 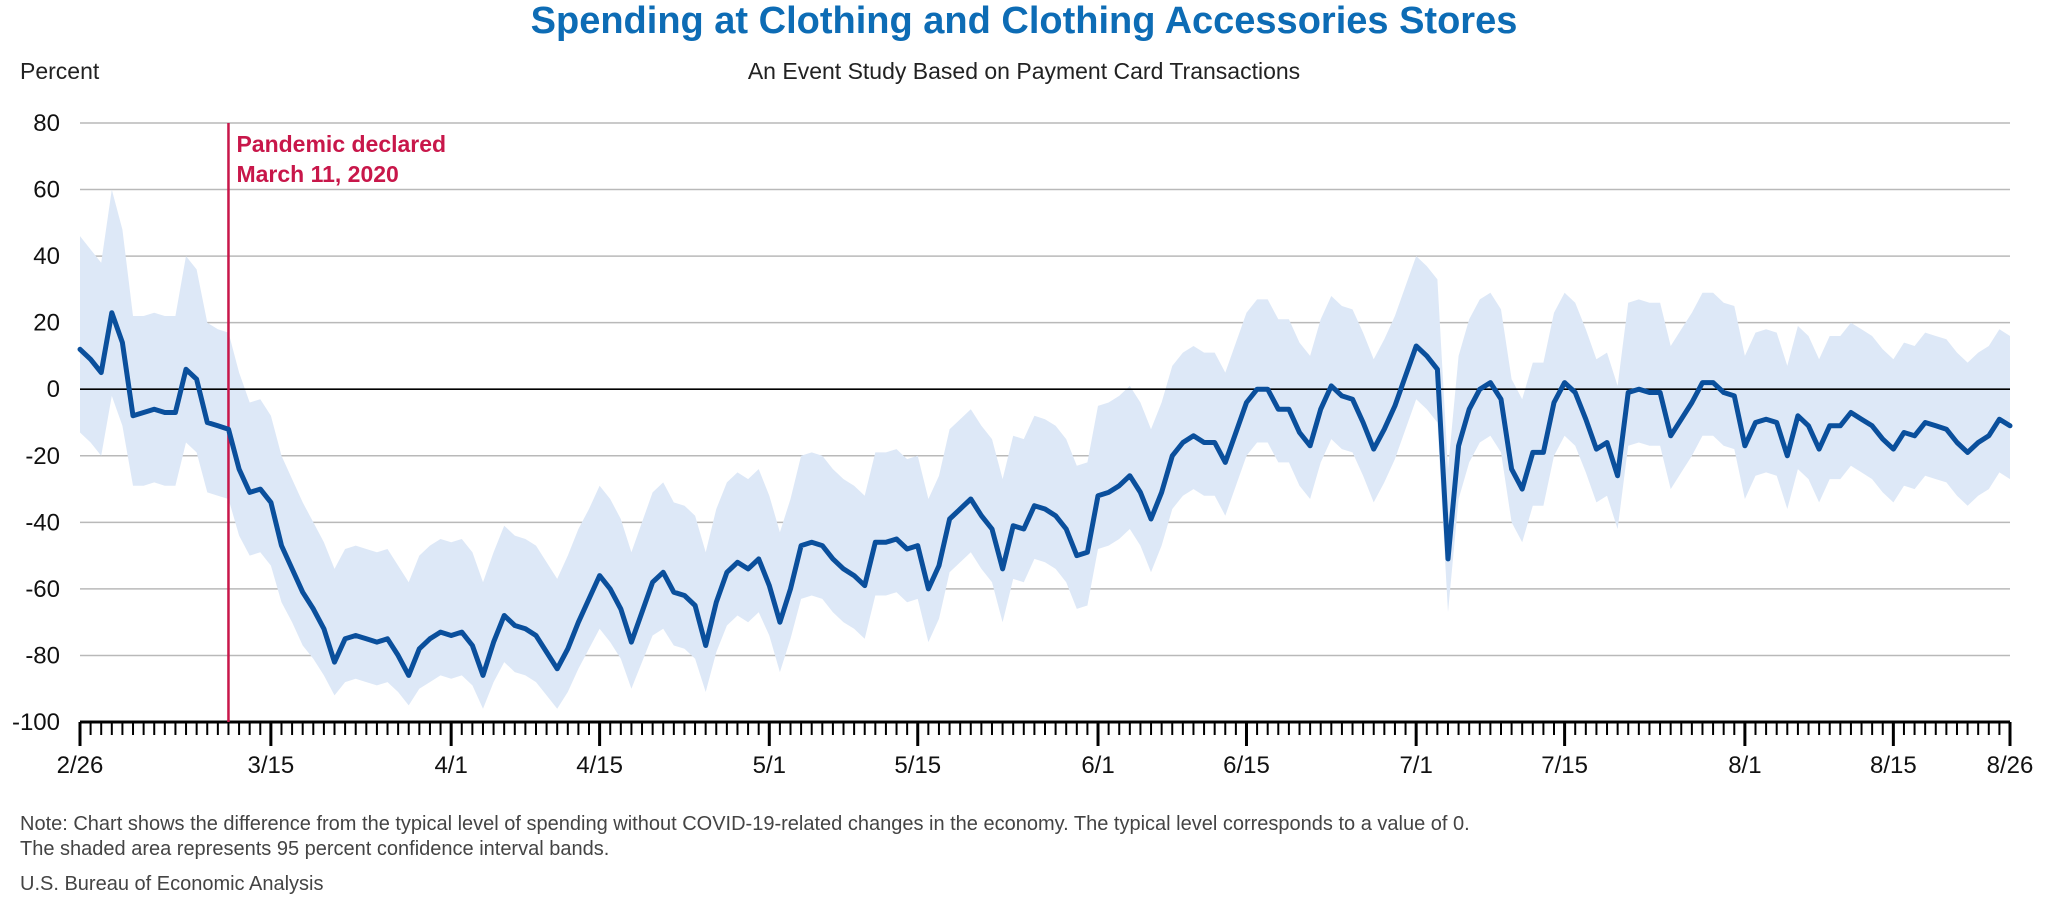 I want to click on source-credit: U.S. Bureau of Economic Analysis, so click(x=172, y=884).